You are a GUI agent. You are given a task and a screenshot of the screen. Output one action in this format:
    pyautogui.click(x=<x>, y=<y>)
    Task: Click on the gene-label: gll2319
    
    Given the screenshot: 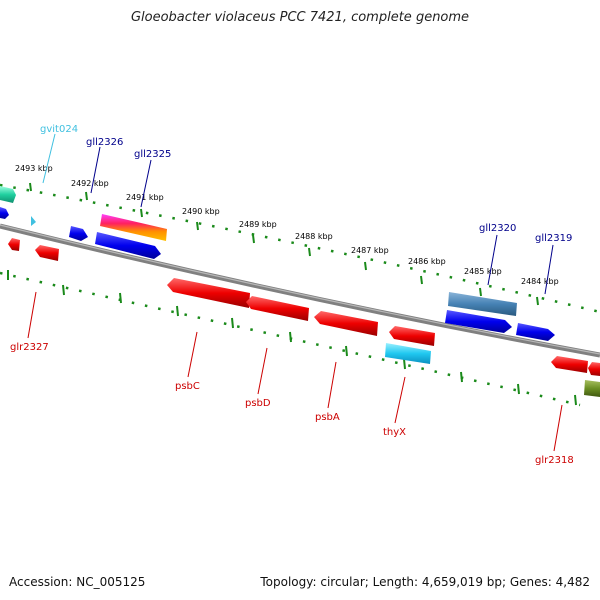 What is the action you would take?
    pyautogui.click(x=553, y=238)
    